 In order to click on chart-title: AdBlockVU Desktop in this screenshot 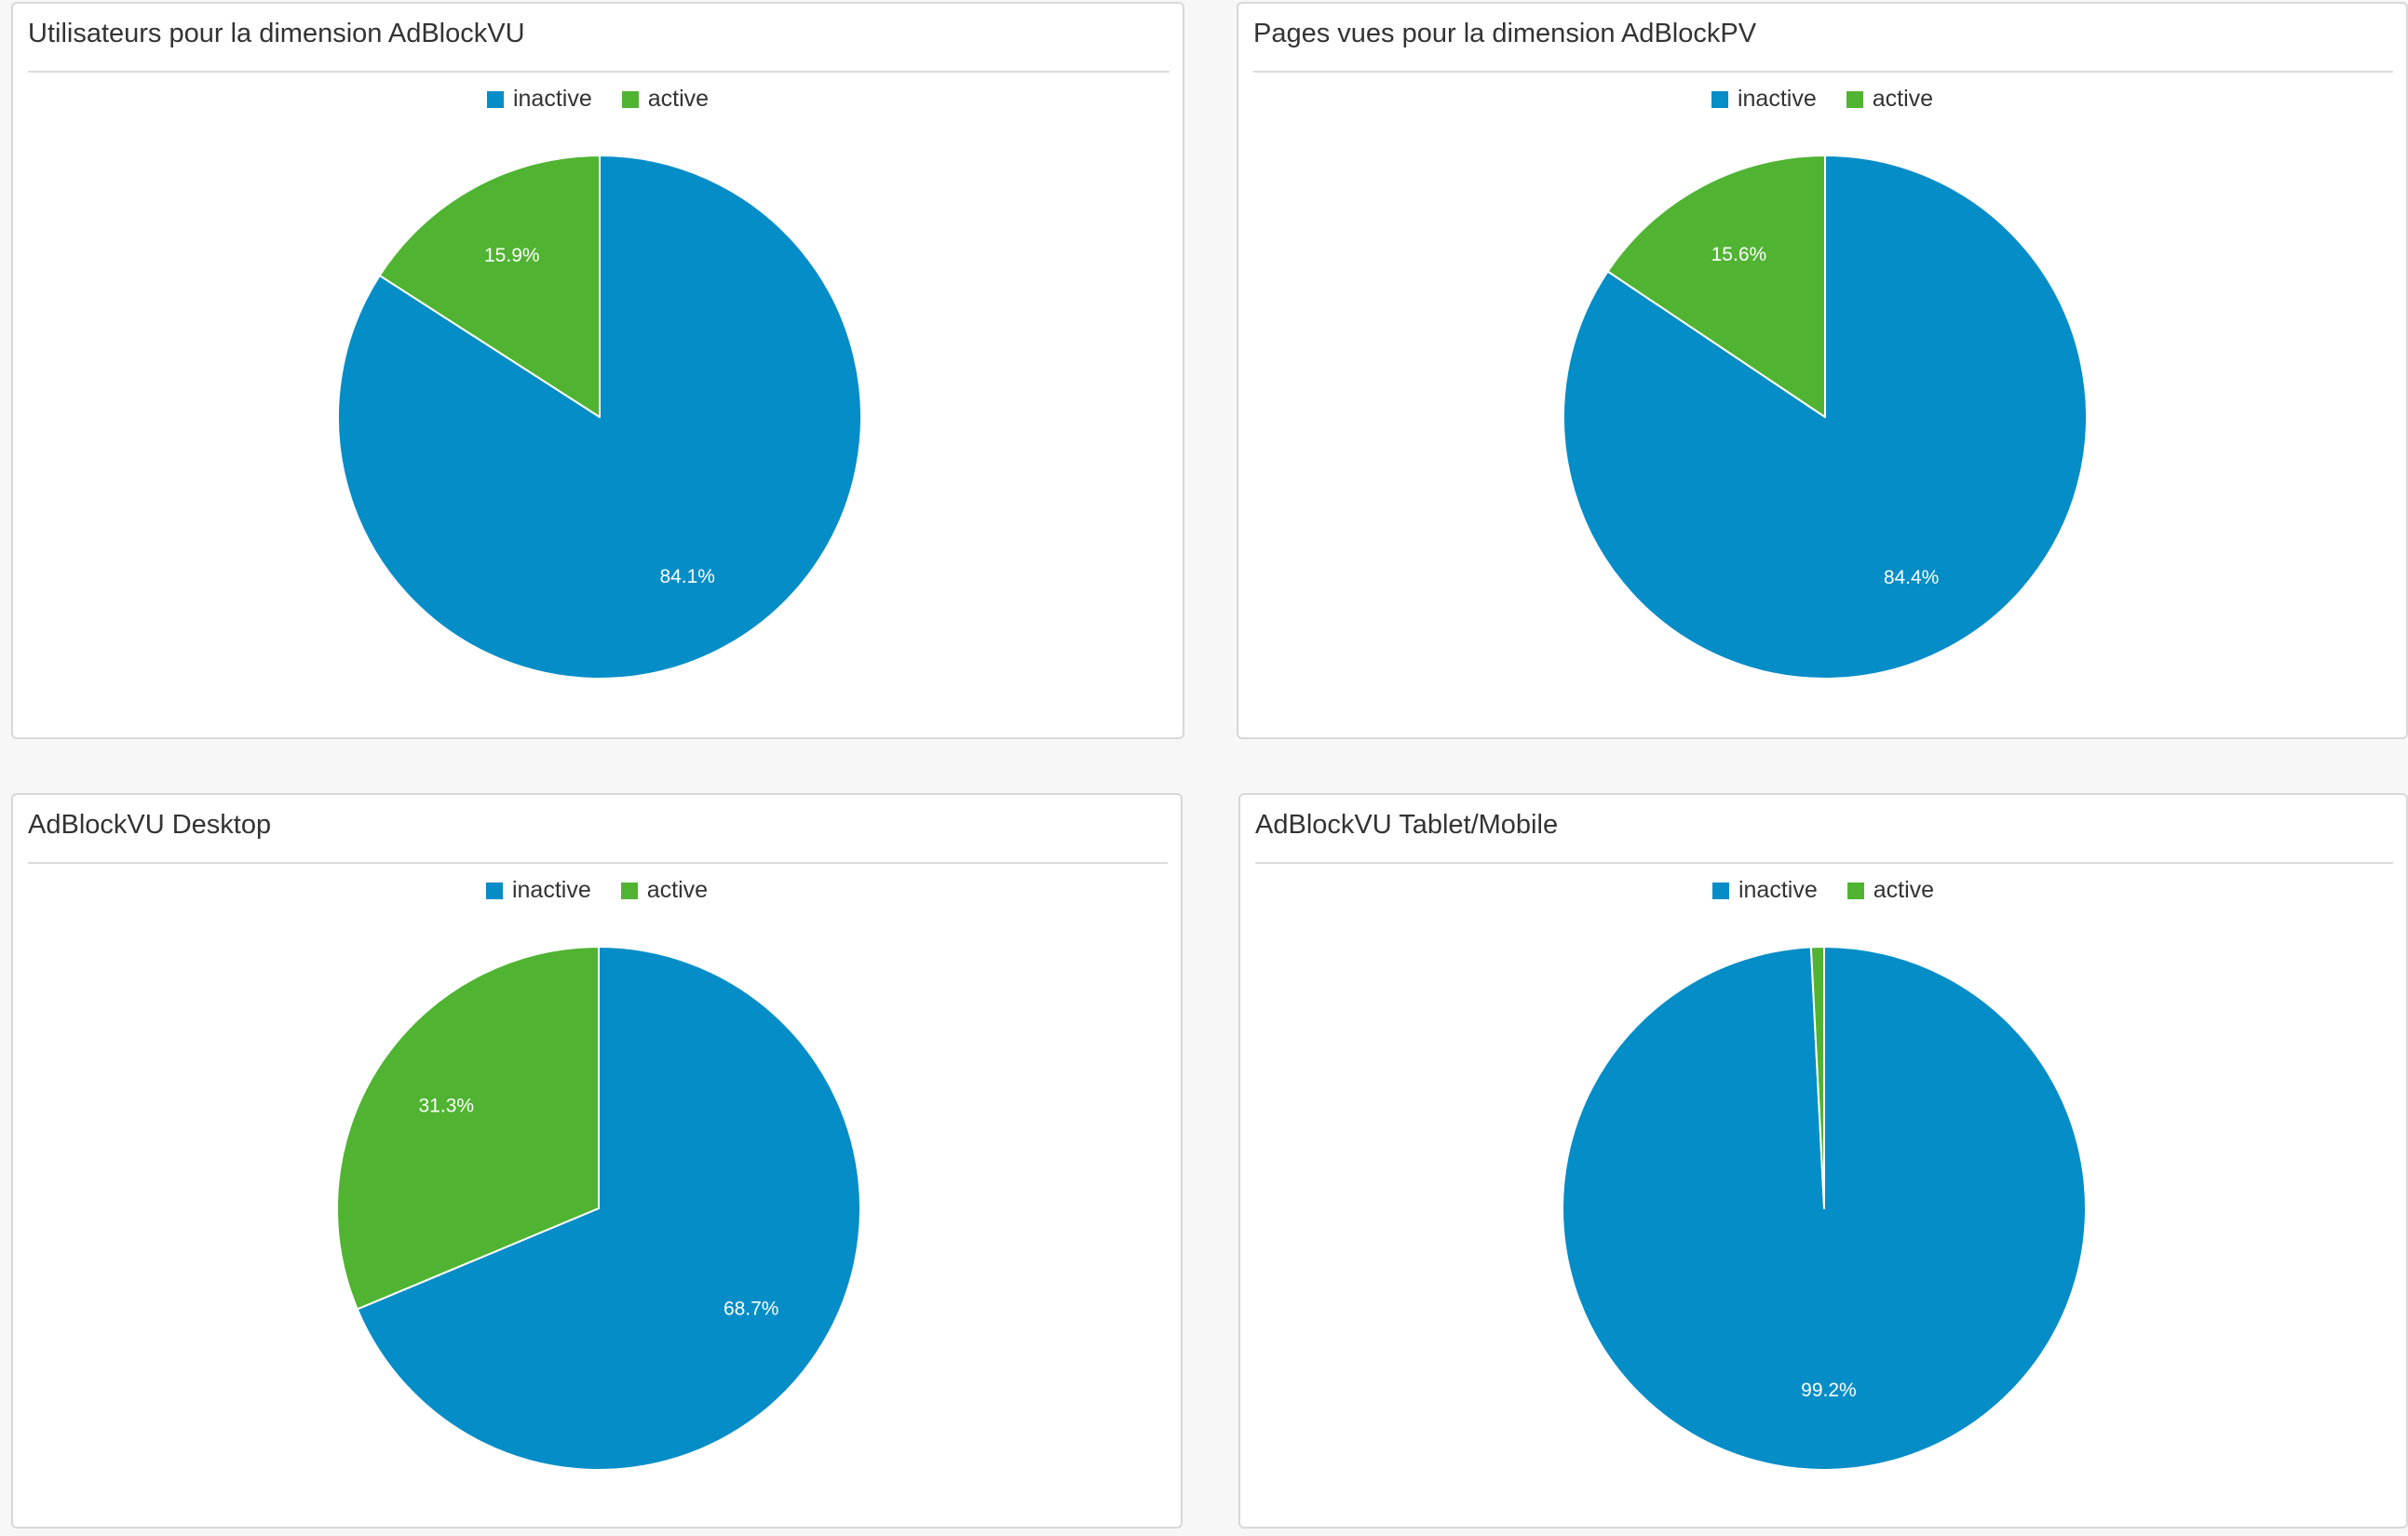, I will do `click(150, 825)`.